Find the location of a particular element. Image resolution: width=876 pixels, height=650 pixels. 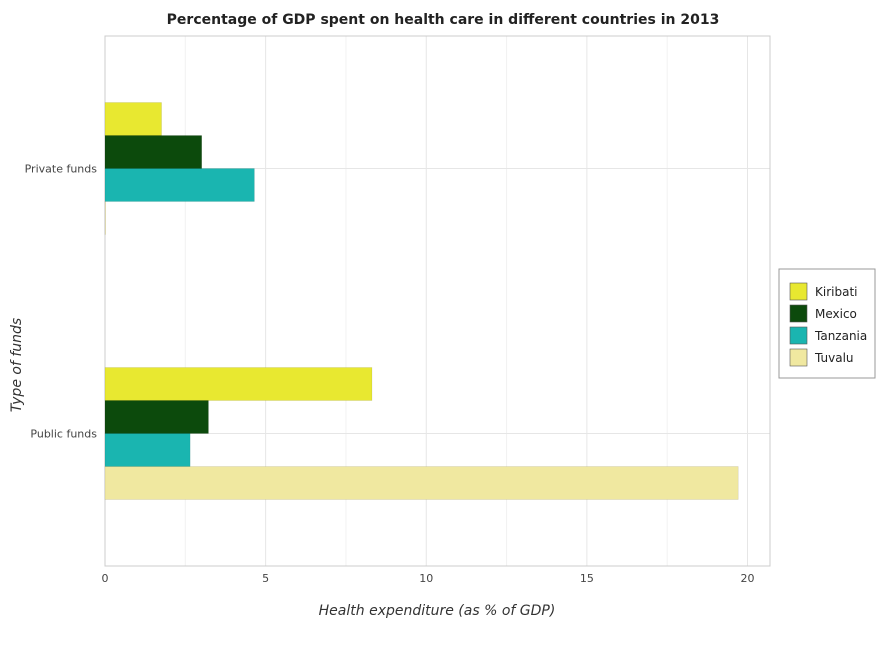

legend-swatch-kiribati is located at coordinates (798, 291).